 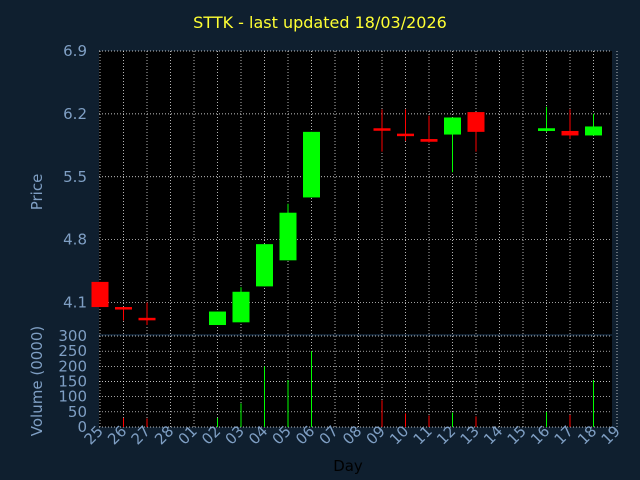 What do you see at coordinates (75, 114) in the screenshot?
I see `price-tick-label: 6.2` at bounding box center [75, 114].